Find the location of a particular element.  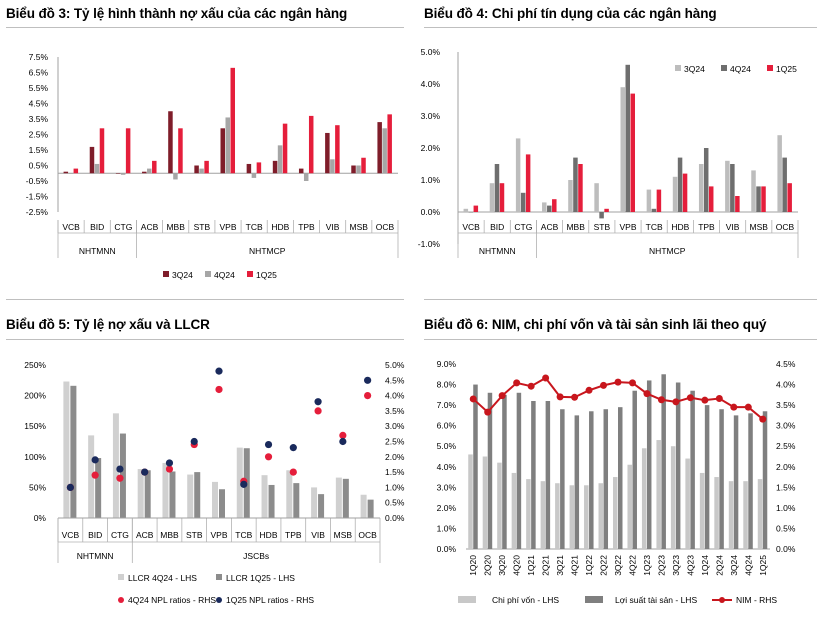

legend-swatch-3Q24 is located at coordinates (678, 68).